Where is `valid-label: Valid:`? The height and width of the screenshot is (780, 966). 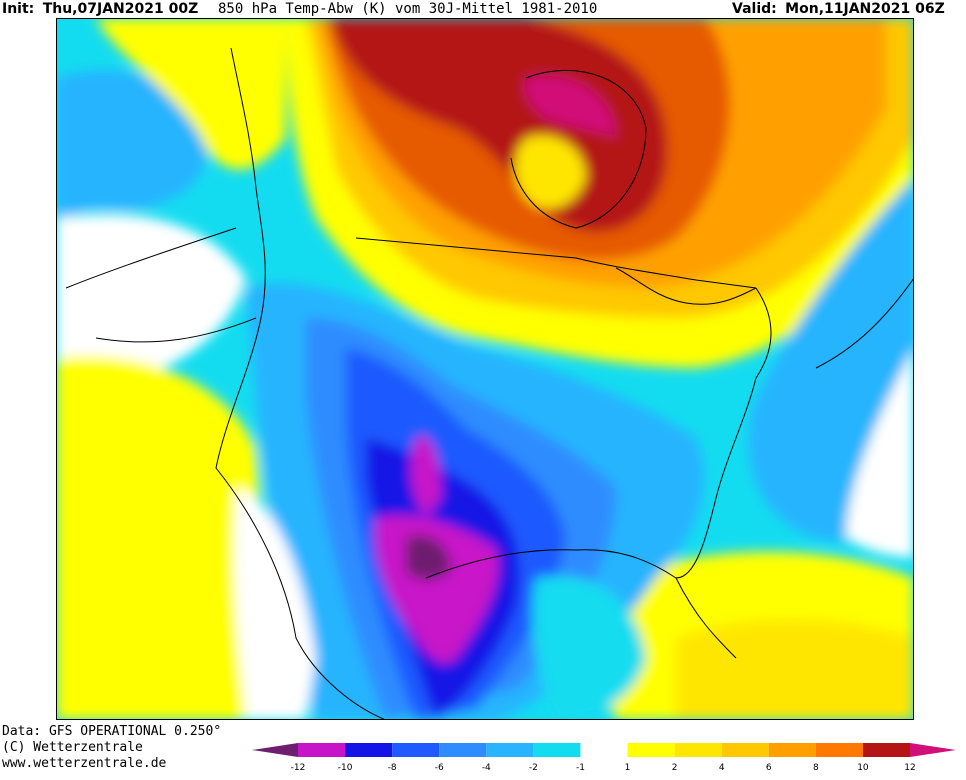
valid-label: Valid: is located at coordinates (754, 9).